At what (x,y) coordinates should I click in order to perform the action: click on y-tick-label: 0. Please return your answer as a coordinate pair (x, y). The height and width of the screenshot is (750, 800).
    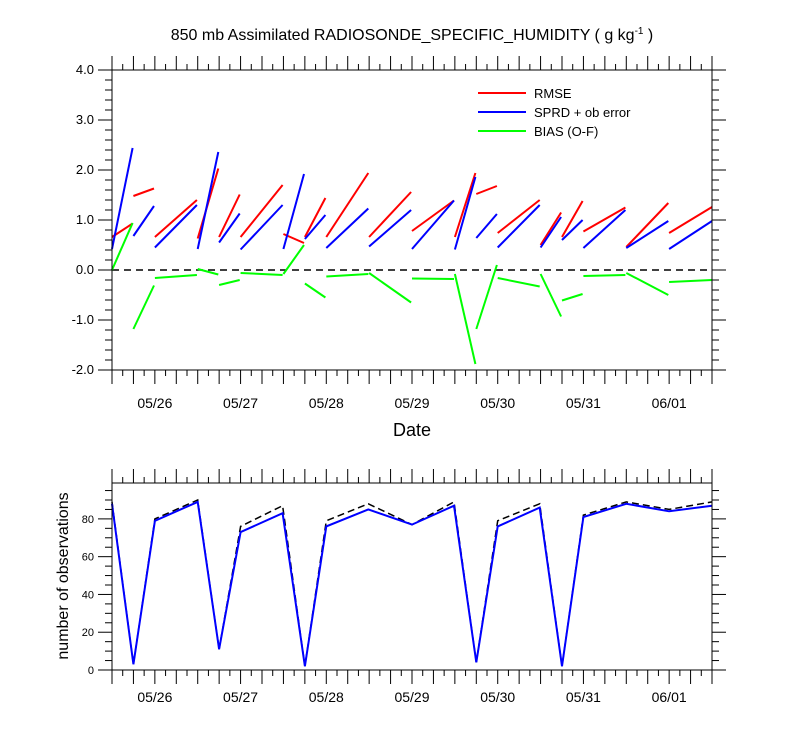
    Looking at the image, I should click on (91, 671).